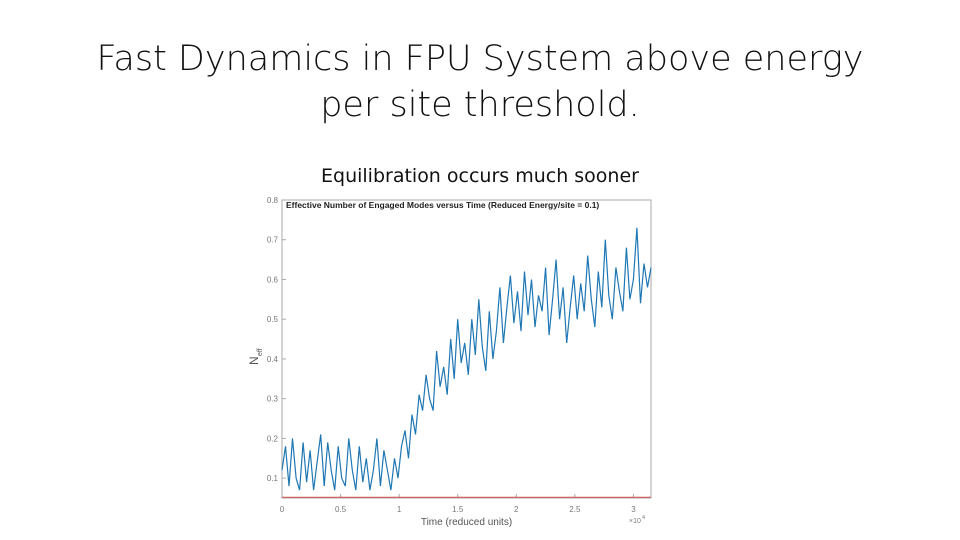 This screenshot has height=540, width=960. What do you see at coordinates (643, 518) in the screenshot?
I see `x-axis-multiplier-exponent: 4` at bounding box center [643, 518].